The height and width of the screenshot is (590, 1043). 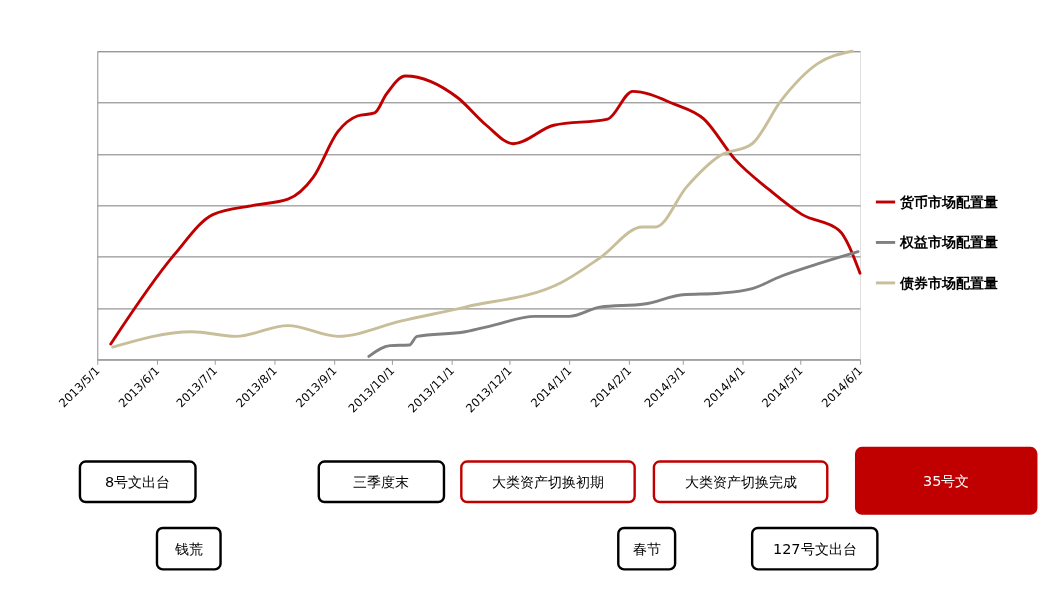 I want to click on text: 35号文, so click(x=946, y=480).